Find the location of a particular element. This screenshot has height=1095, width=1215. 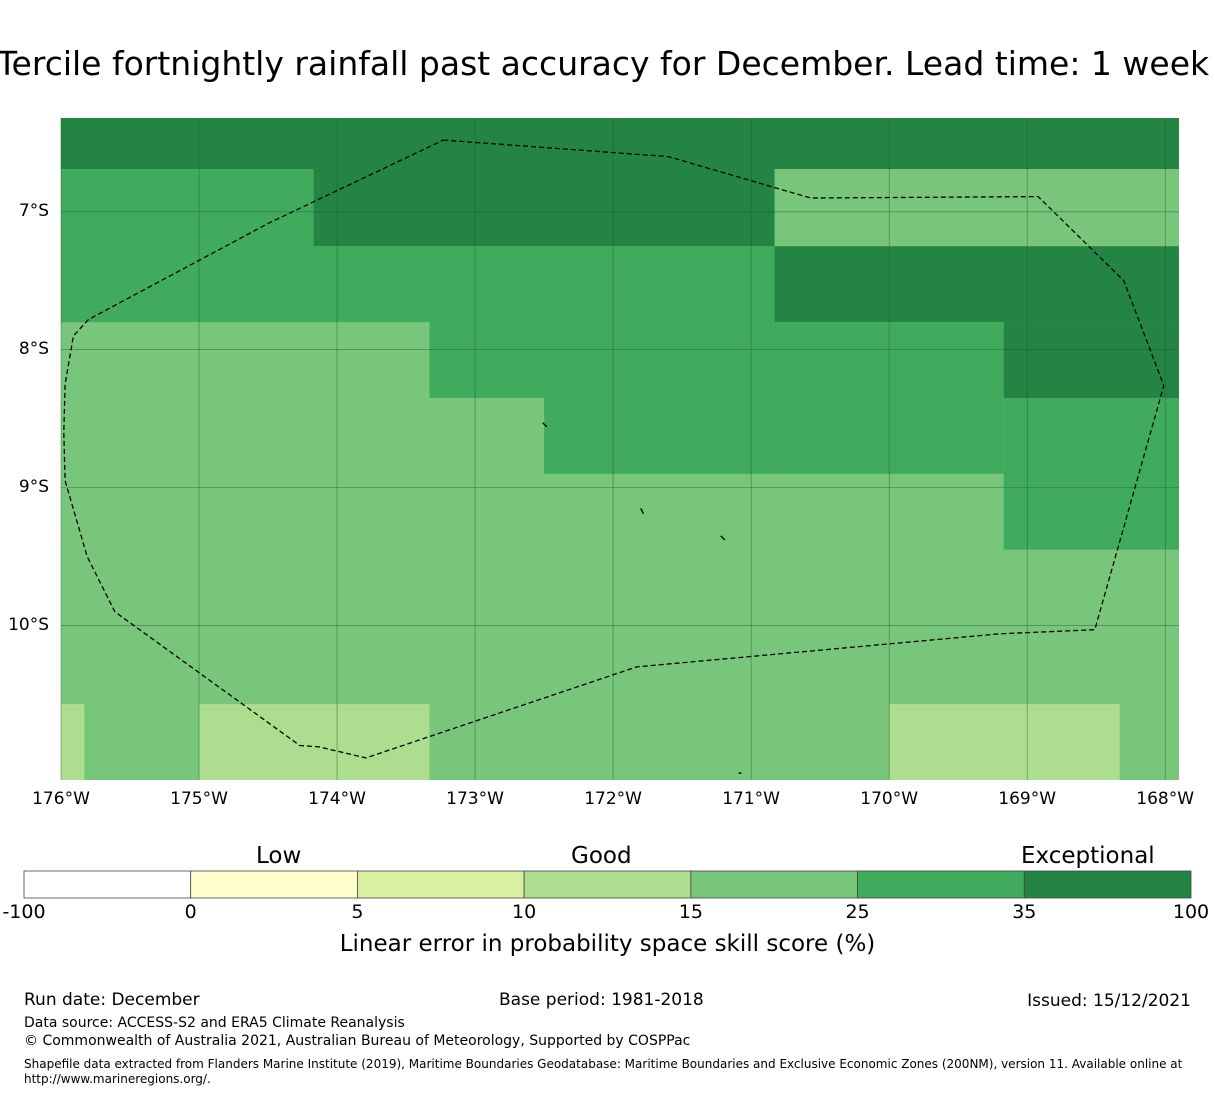

longitude-label: 168°W is located at coordinates (1165, 799).